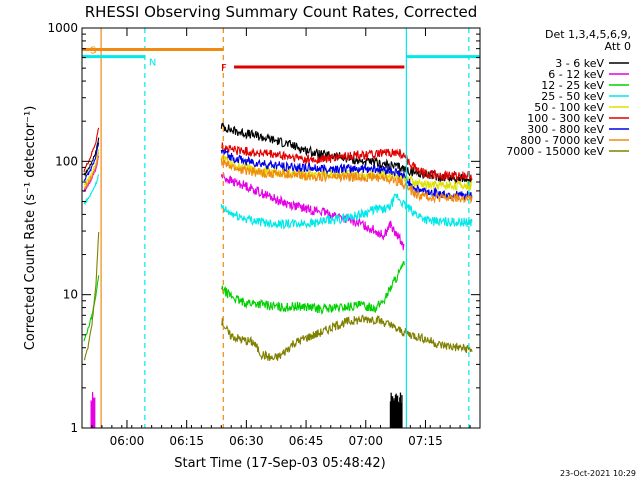  Describe the element at coordinates (425, 441) in the screenshot. I see `x-tick-label-5: 07:15` at that location.